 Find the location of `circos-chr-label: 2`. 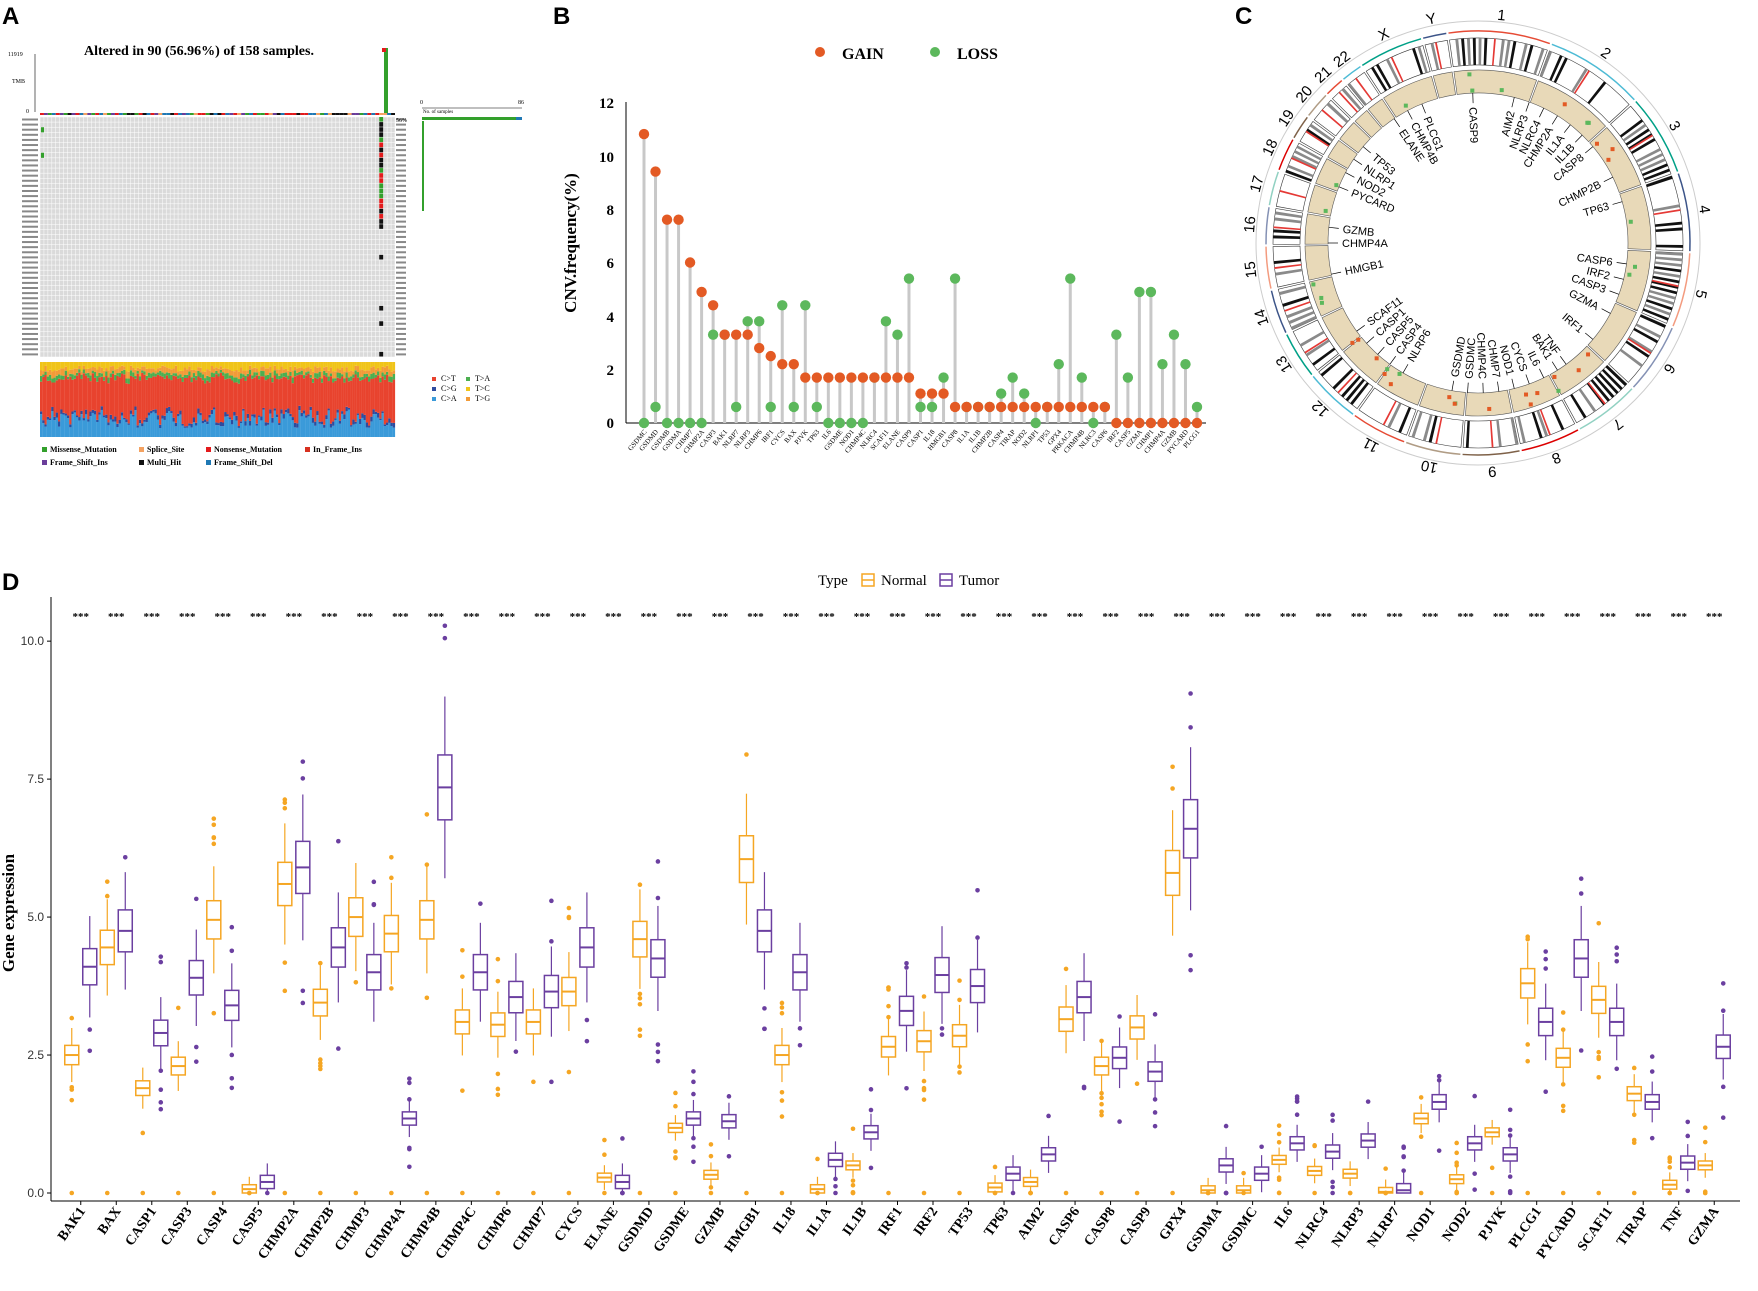

circos-chr-label: 2 is located at coordinates (1605, 53).